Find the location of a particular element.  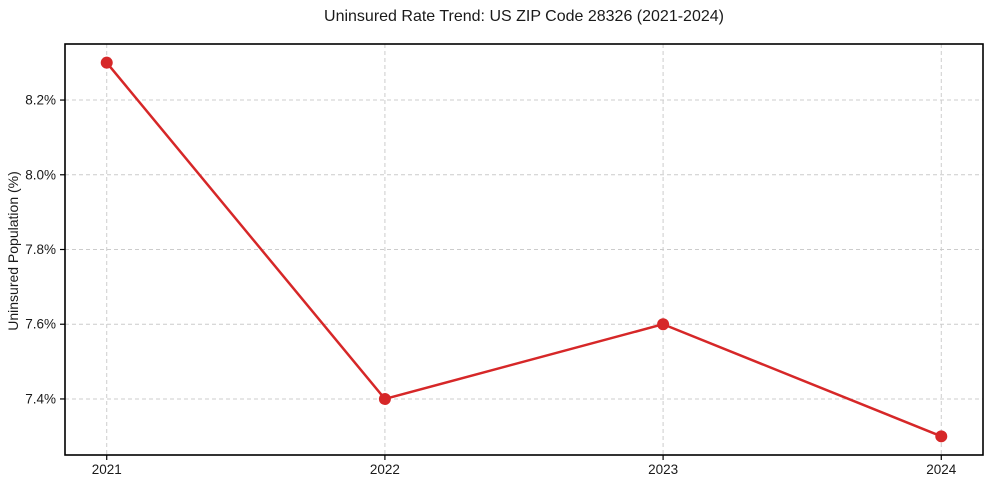

x-tick-label: 2022 is located at coordinates (385, 469).